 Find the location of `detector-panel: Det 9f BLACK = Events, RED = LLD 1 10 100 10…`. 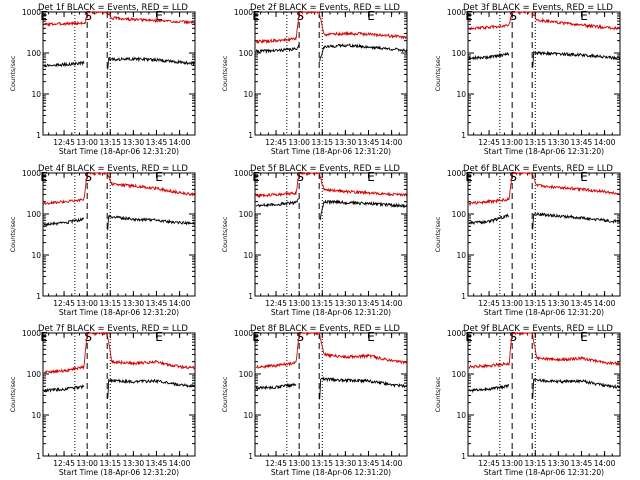

detector-panel: Det 9f BLACK = Events, RED = LLD 1 10 100 10… is located at coordinates (527, 400).